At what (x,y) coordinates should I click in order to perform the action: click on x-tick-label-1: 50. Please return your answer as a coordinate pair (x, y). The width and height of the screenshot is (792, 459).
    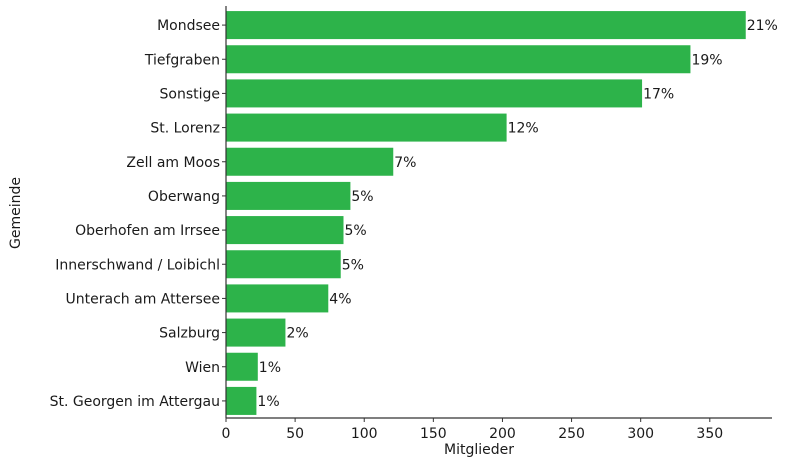
    Looking at the image, I should click on (295, 434).